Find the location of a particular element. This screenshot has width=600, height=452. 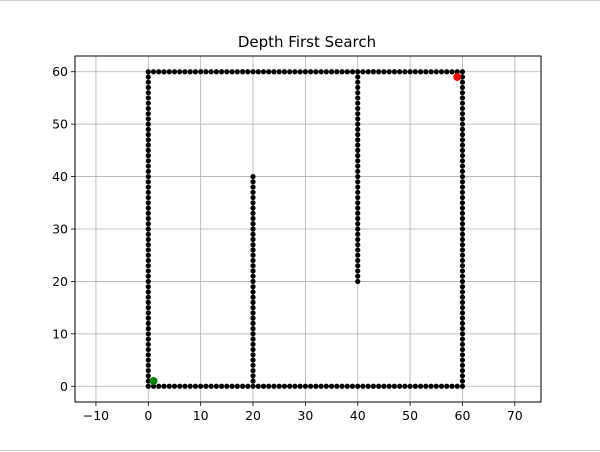

y-tick-label: 20 is located at coordinates (60, 281).